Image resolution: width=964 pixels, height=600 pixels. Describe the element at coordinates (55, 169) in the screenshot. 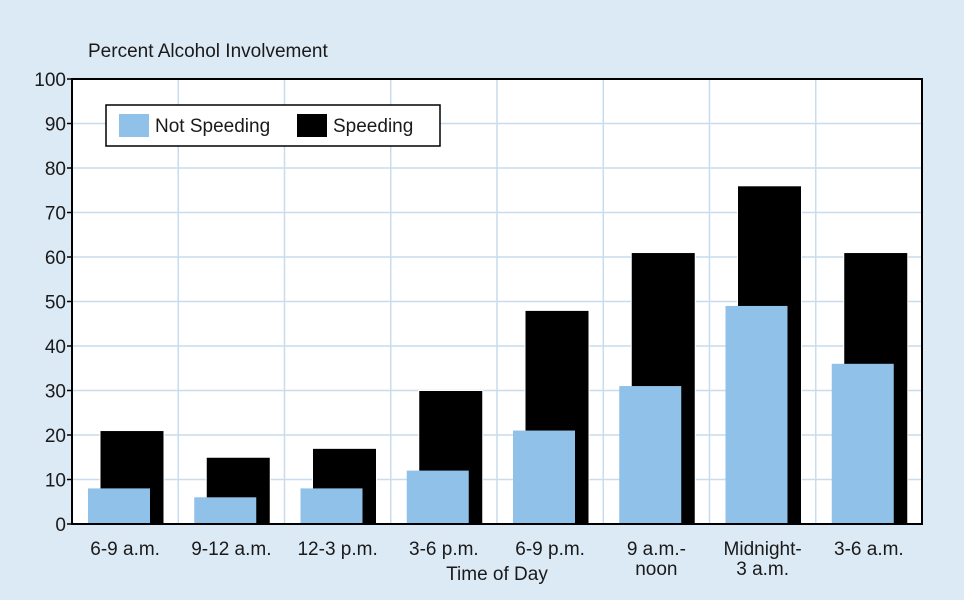

I see `y-tick-label: 80` at that location.